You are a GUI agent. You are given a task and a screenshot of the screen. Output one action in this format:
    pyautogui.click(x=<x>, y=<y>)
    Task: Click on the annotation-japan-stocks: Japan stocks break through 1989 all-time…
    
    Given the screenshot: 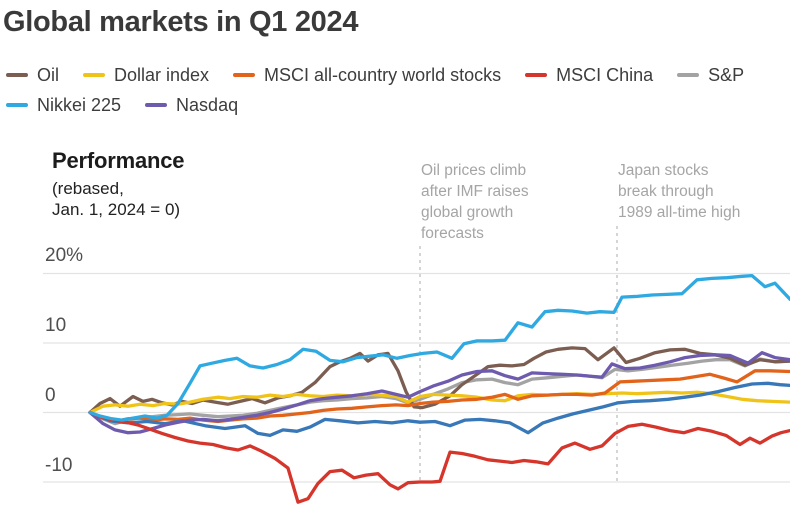 What is the action you would take?
    pyautogui.click(x=679, y=191)
    